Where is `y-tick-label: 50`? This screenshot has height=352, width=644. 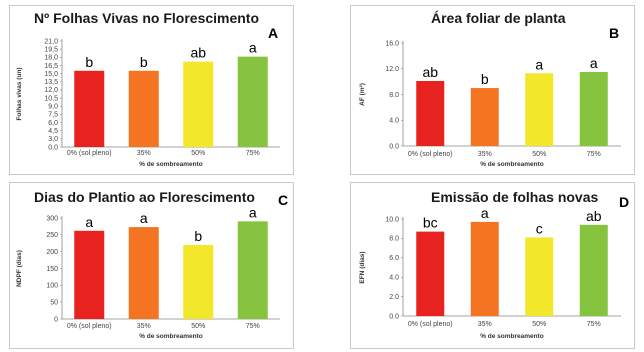 y-tick-label: 50 is located at coordinates (54, 302).